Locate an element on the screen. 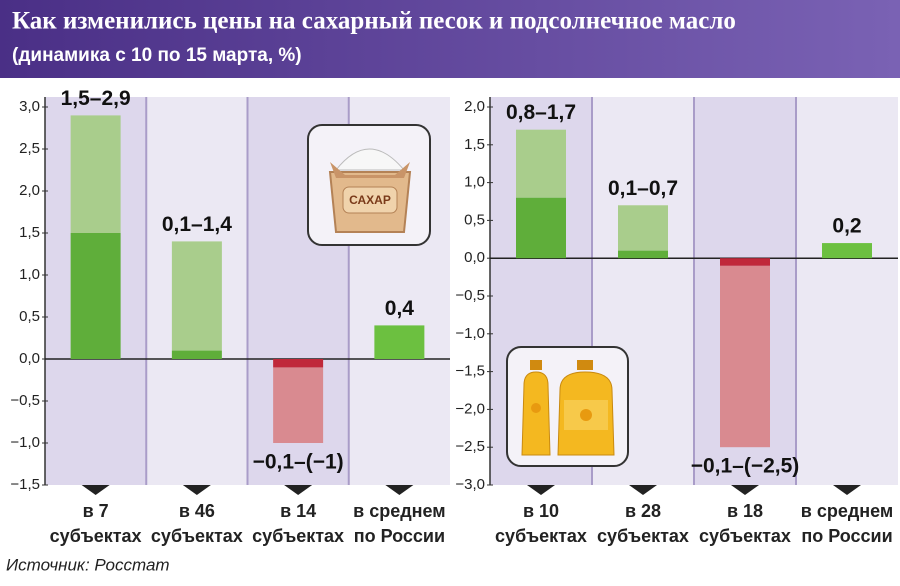  header-bar is located at coordinates (450, 39).